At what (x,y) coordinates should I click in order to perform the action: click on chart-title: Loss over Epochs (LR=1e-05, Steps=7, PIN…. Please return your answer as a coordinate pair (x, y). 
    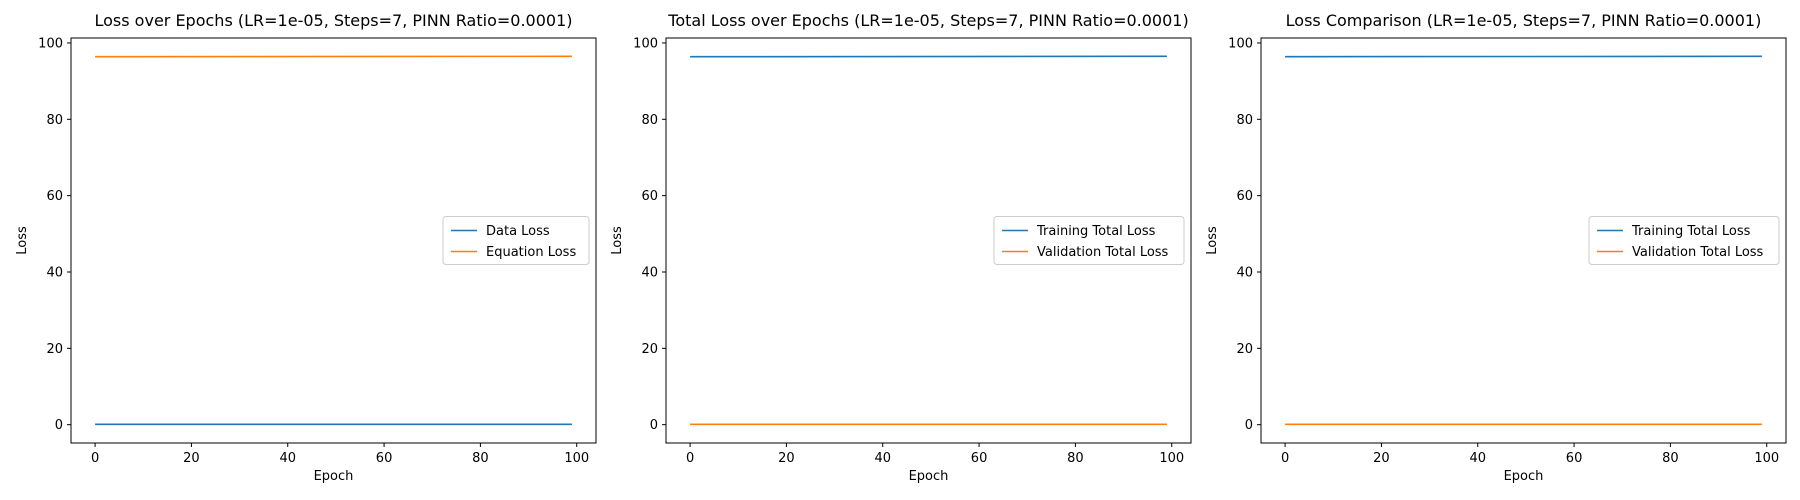
    Looking at the image, I should click on (334, 20).